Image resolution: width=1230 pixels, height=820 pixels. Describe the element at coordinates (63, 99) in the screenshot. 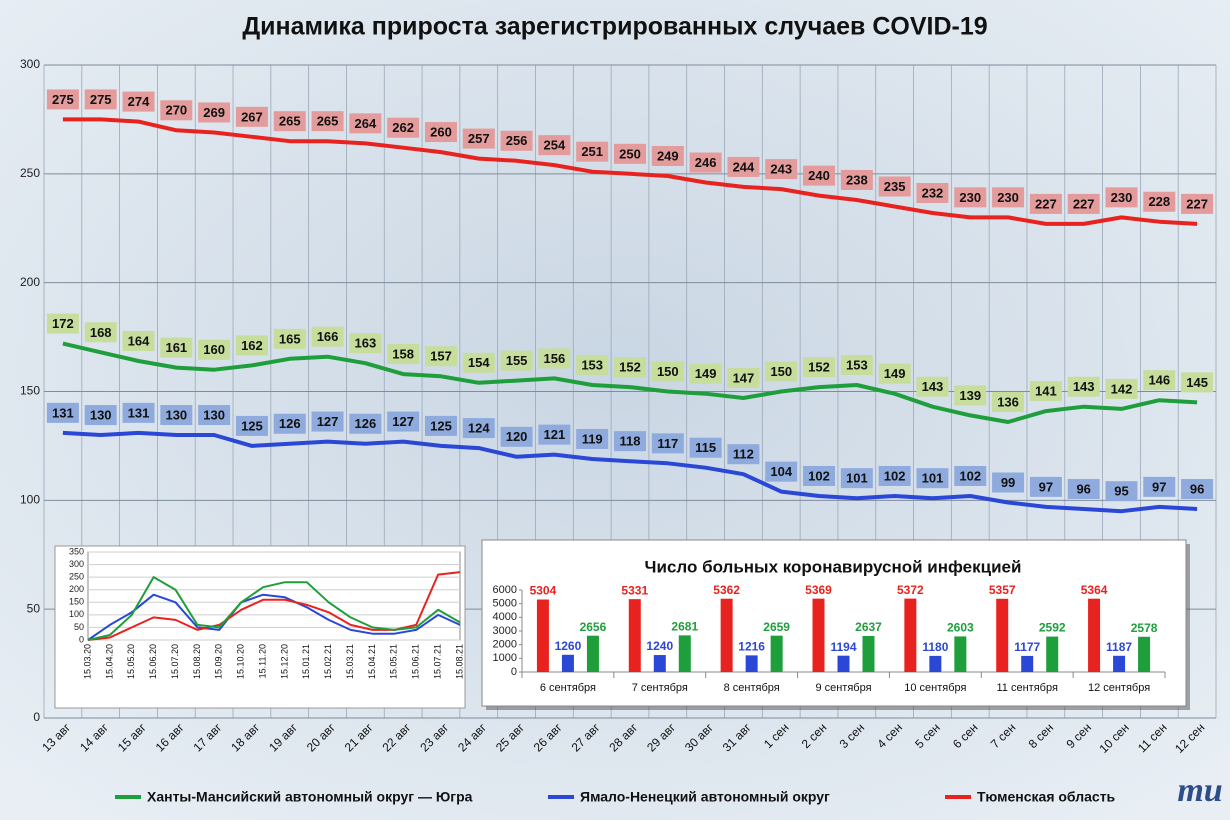

I see `data-label: 275` at that location.